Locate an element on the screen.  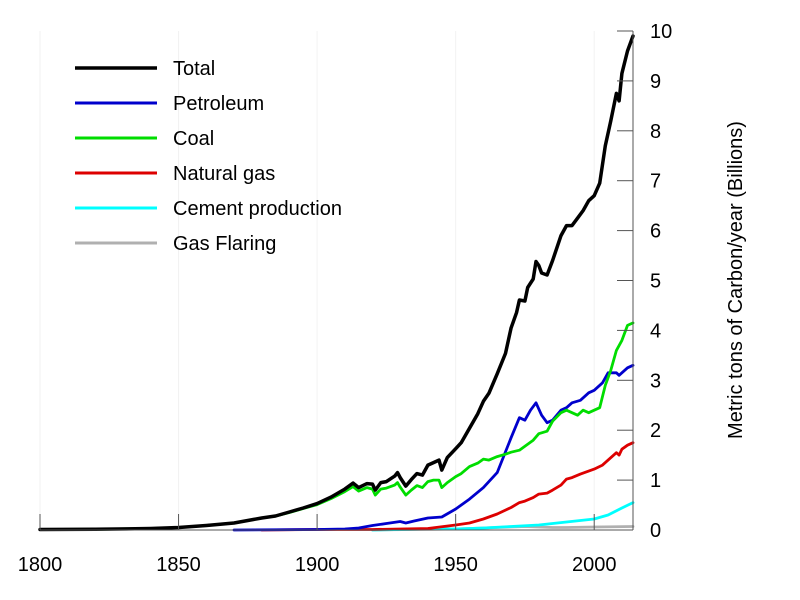
x-tick-label: 2000 is located at coordinates (594, 565).